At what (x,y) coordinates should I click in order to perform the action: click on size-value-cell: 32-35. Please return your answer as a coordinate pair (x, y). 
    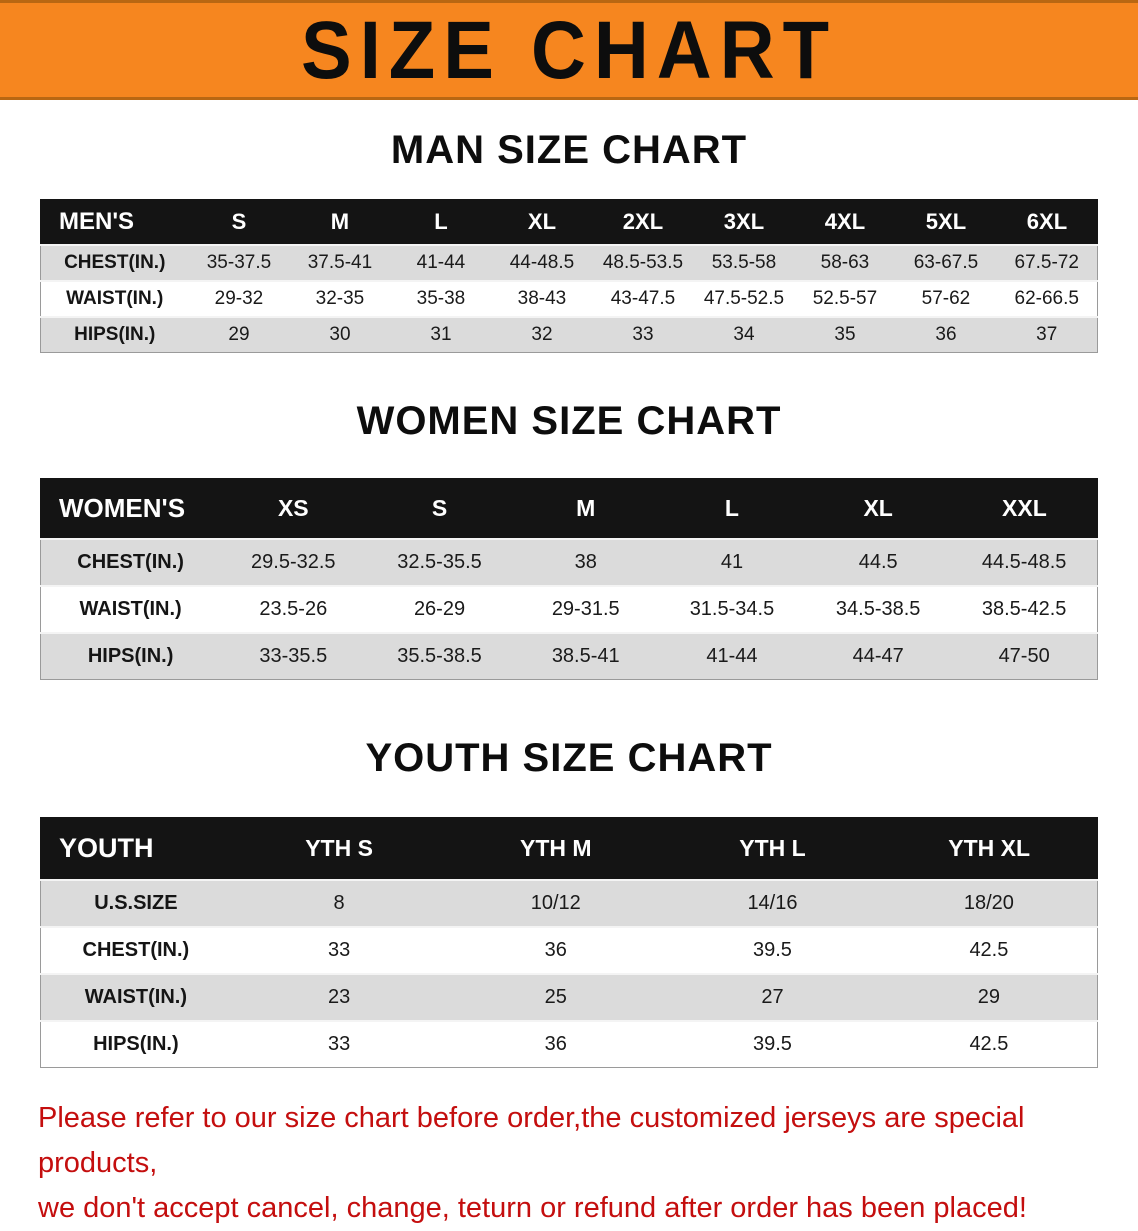
    Looking at the image, I should click on (340, 298).